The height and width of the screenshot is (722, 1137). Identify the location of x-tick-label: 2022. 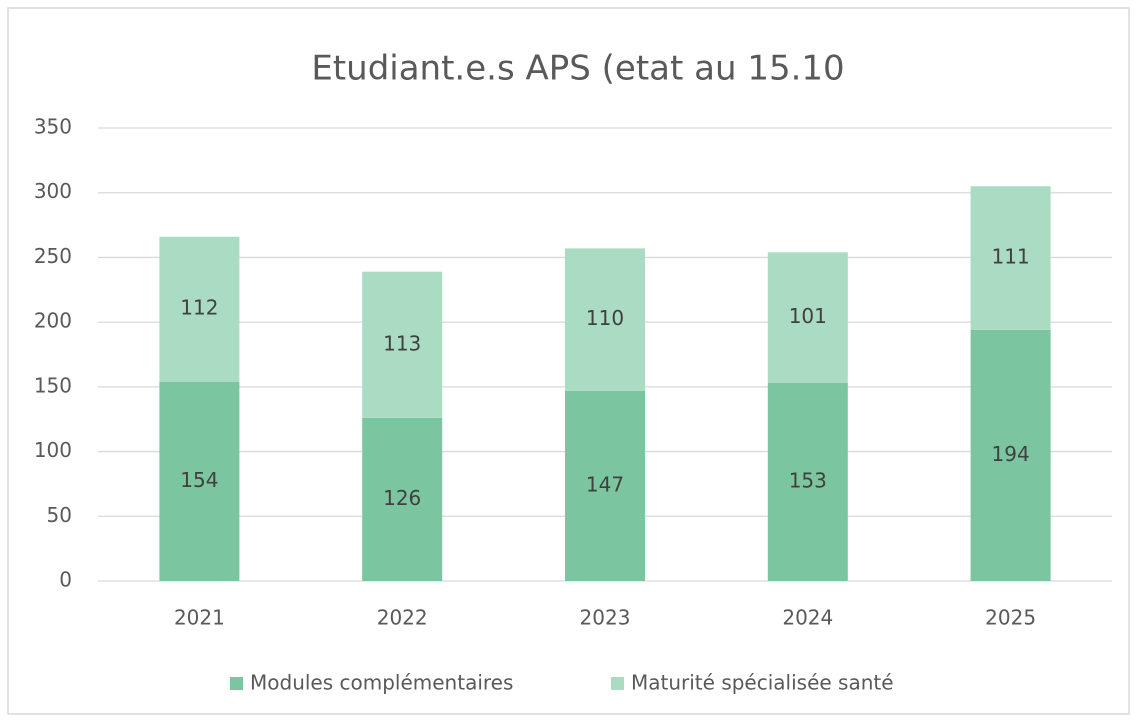
(402, 618).